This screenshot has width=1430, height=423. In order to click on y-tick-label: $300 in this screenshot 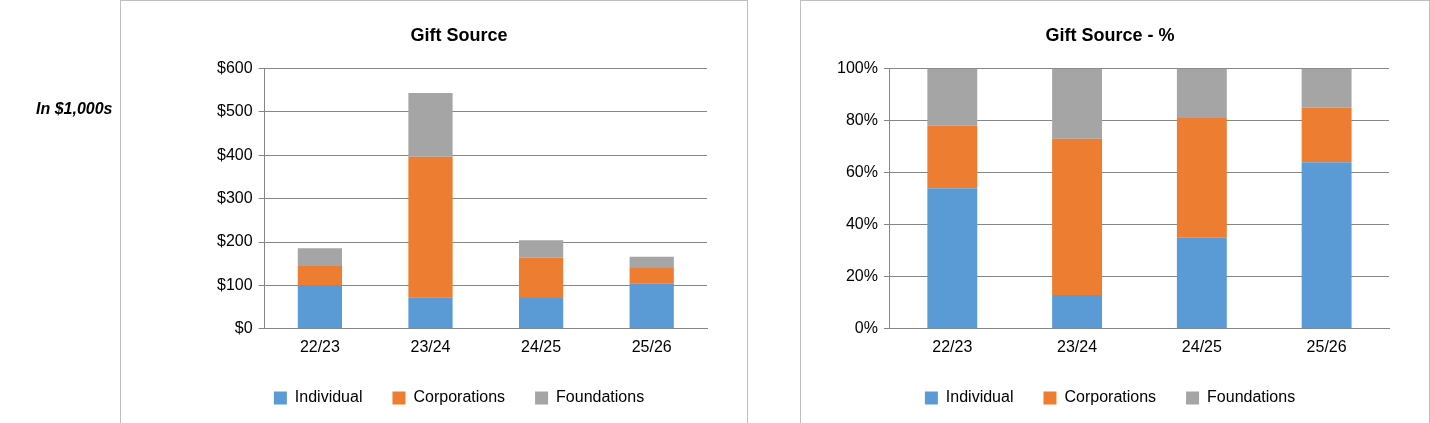, I will do `click(235, 198)`.